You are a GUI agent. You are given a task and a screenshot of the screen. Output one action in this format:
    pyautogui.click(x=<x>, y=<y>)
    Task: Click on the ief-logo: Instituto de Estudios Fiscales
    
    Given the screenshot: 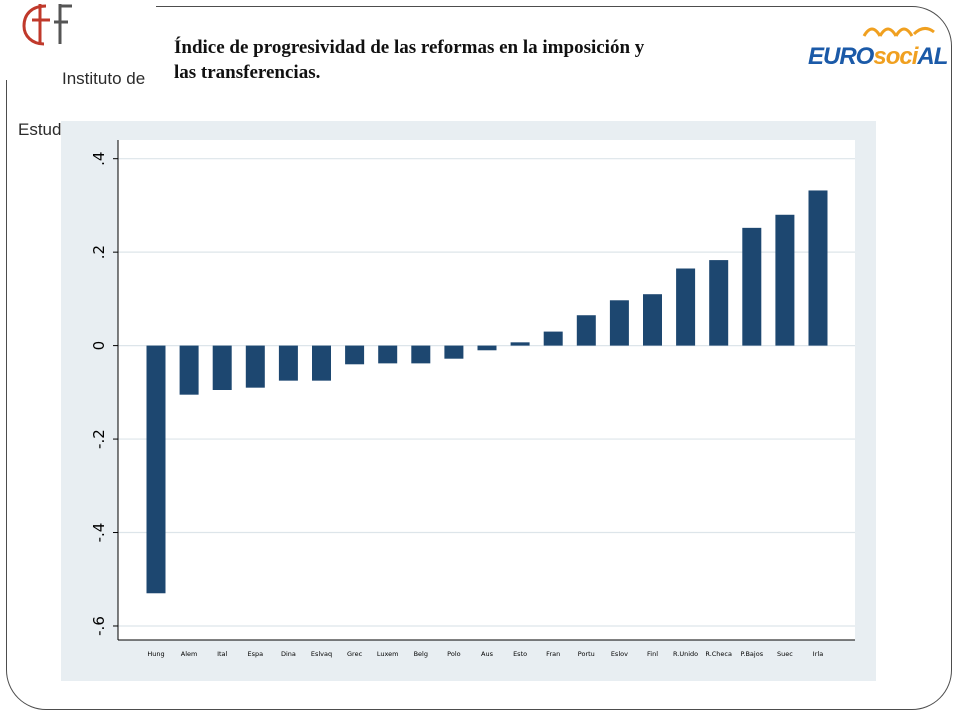 What is the action you would take?
    pyautogui.click(x=81, y=69)
    